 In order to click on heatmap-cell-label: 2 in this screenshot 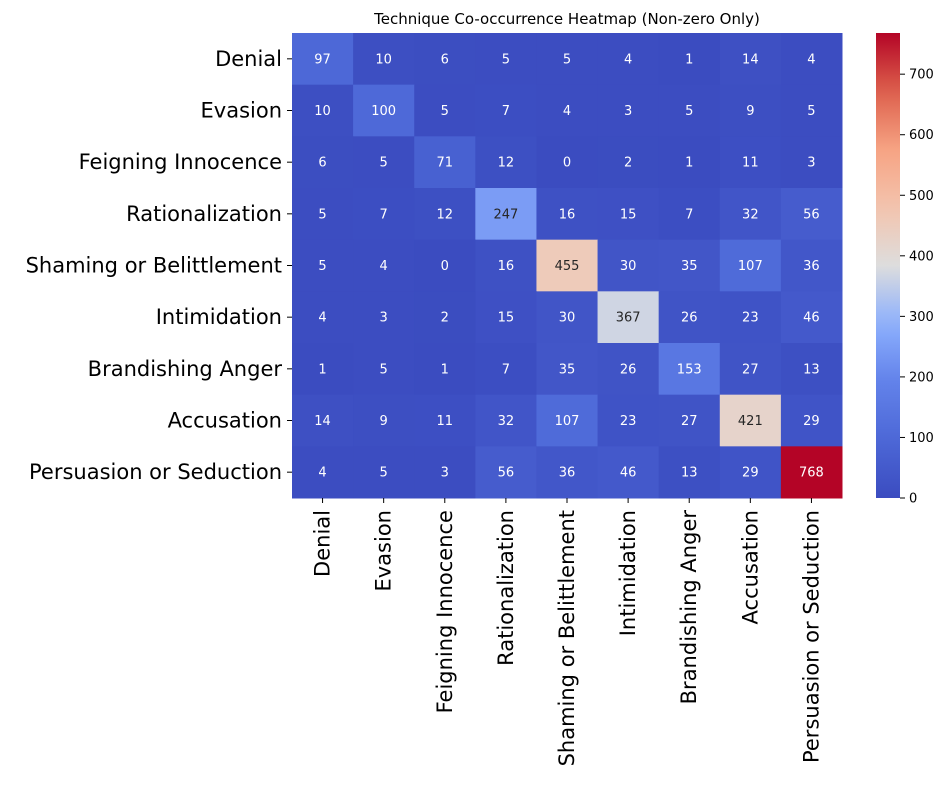, I will do `click(628, 163)`.